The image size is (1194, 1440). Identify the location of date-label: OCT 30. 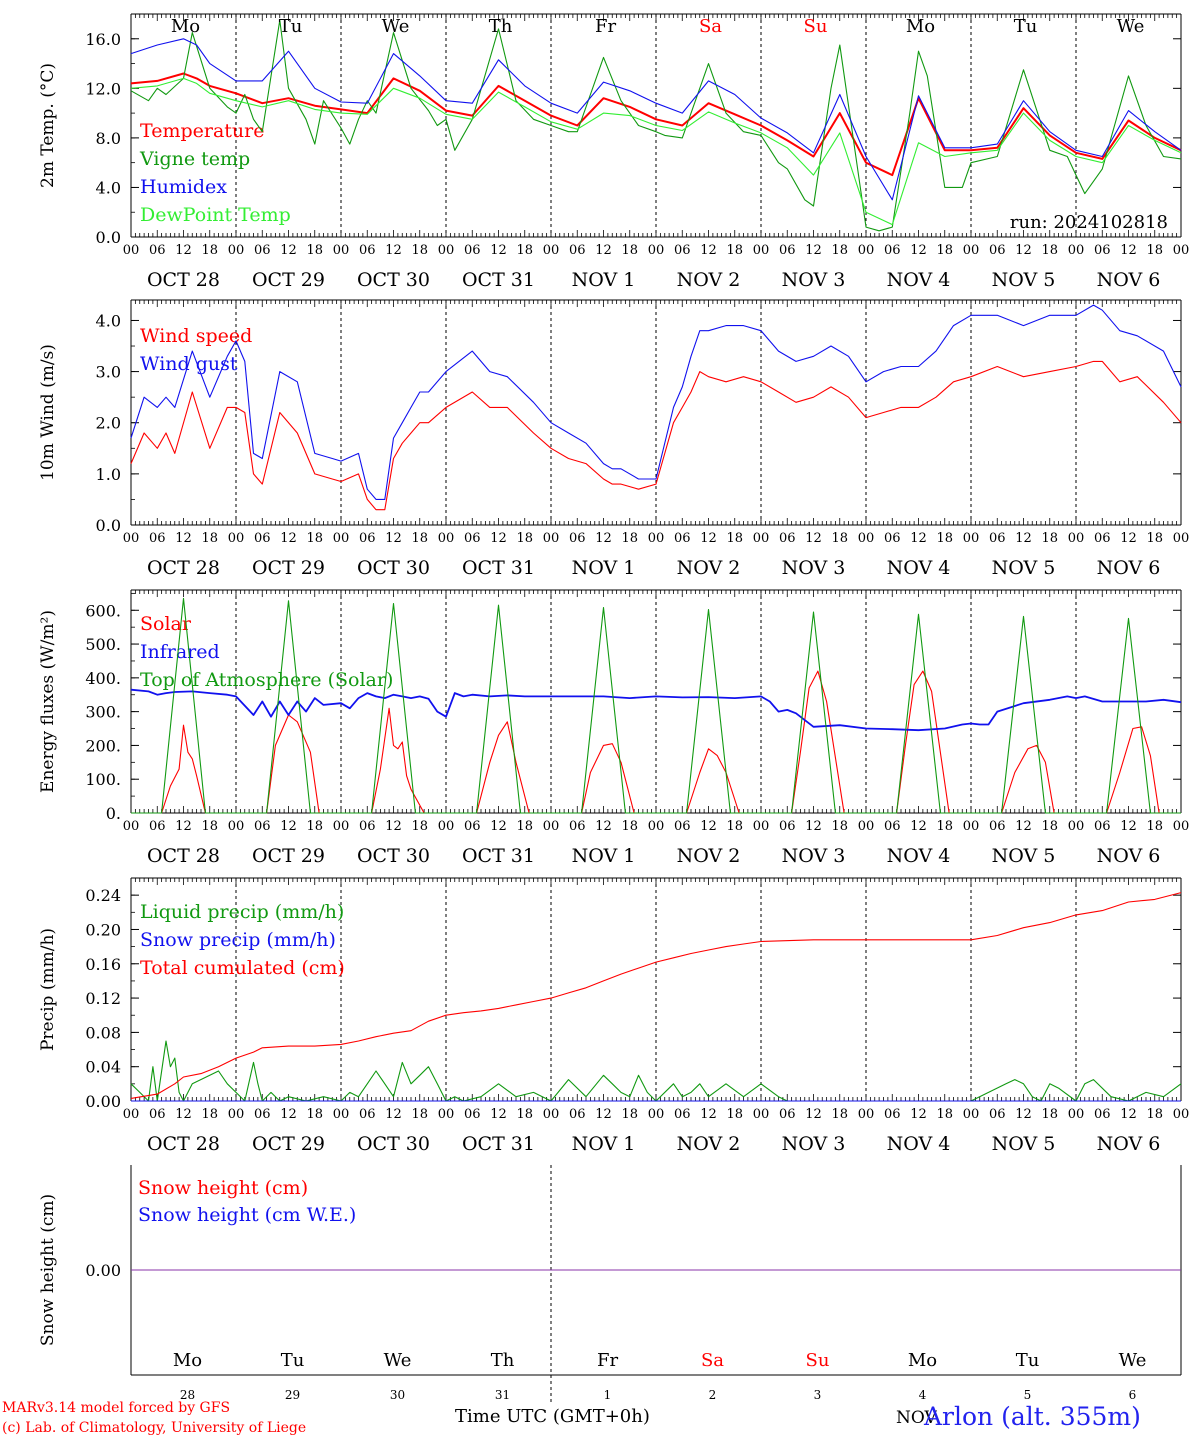
(393, 1144).